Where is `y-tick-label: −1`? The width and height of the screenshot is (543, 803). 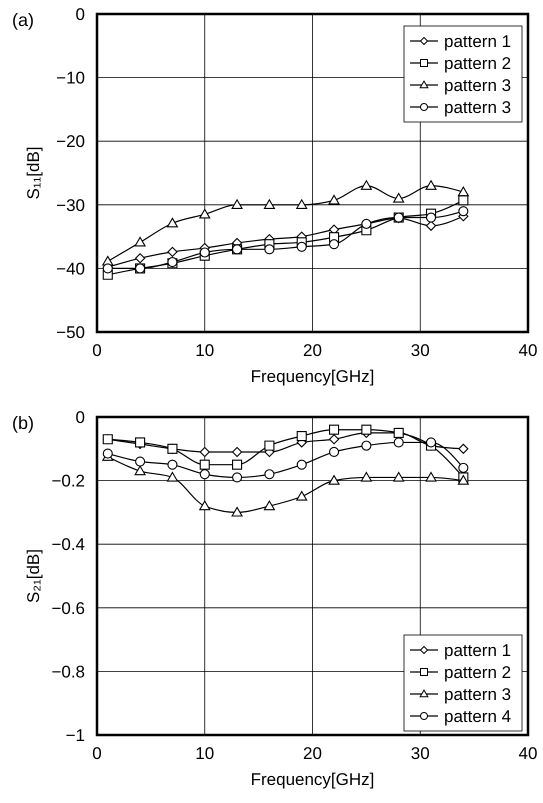
y-tick-label: −1 is located at coordinates (75, 735).